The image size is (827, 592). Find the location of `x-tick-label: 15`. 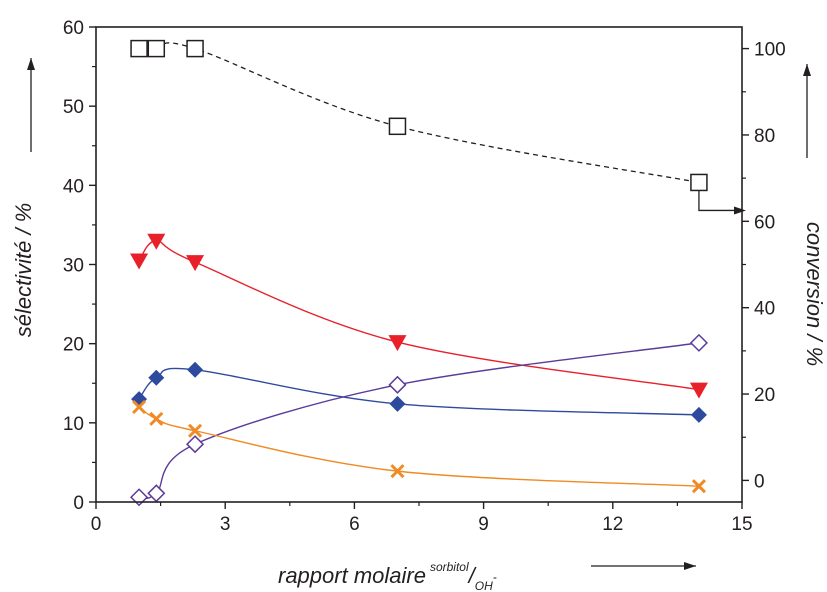

x-tick-label: 15 is located at coordinates (741, 524).